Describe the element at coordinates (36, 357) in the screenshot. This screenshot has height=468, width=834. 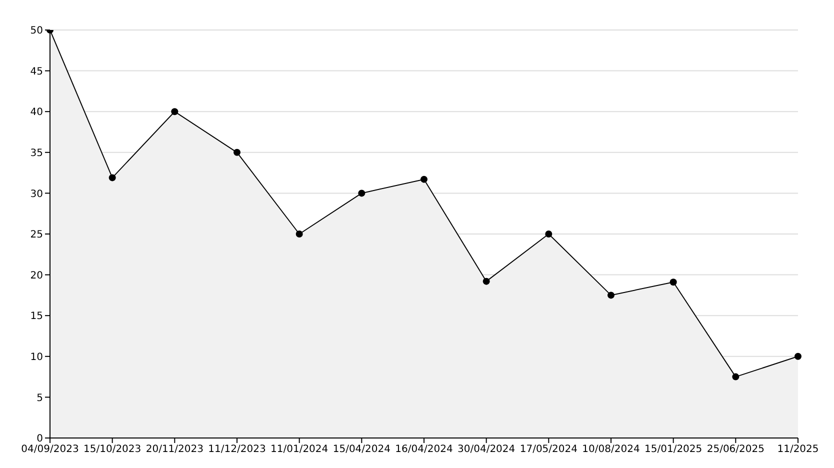
I see `y-tick-label: 10` at that location.